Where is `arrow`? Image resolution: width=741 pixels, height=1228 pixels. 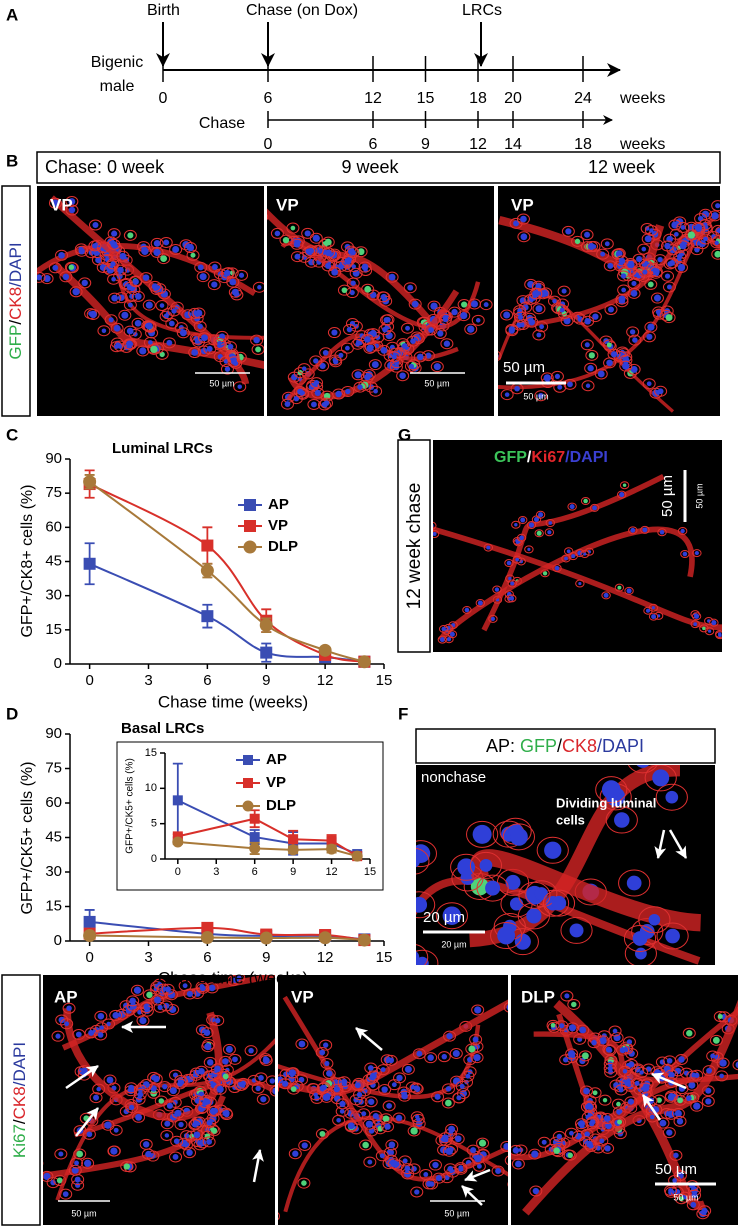
arrow is located at coordinates (651, 1107).